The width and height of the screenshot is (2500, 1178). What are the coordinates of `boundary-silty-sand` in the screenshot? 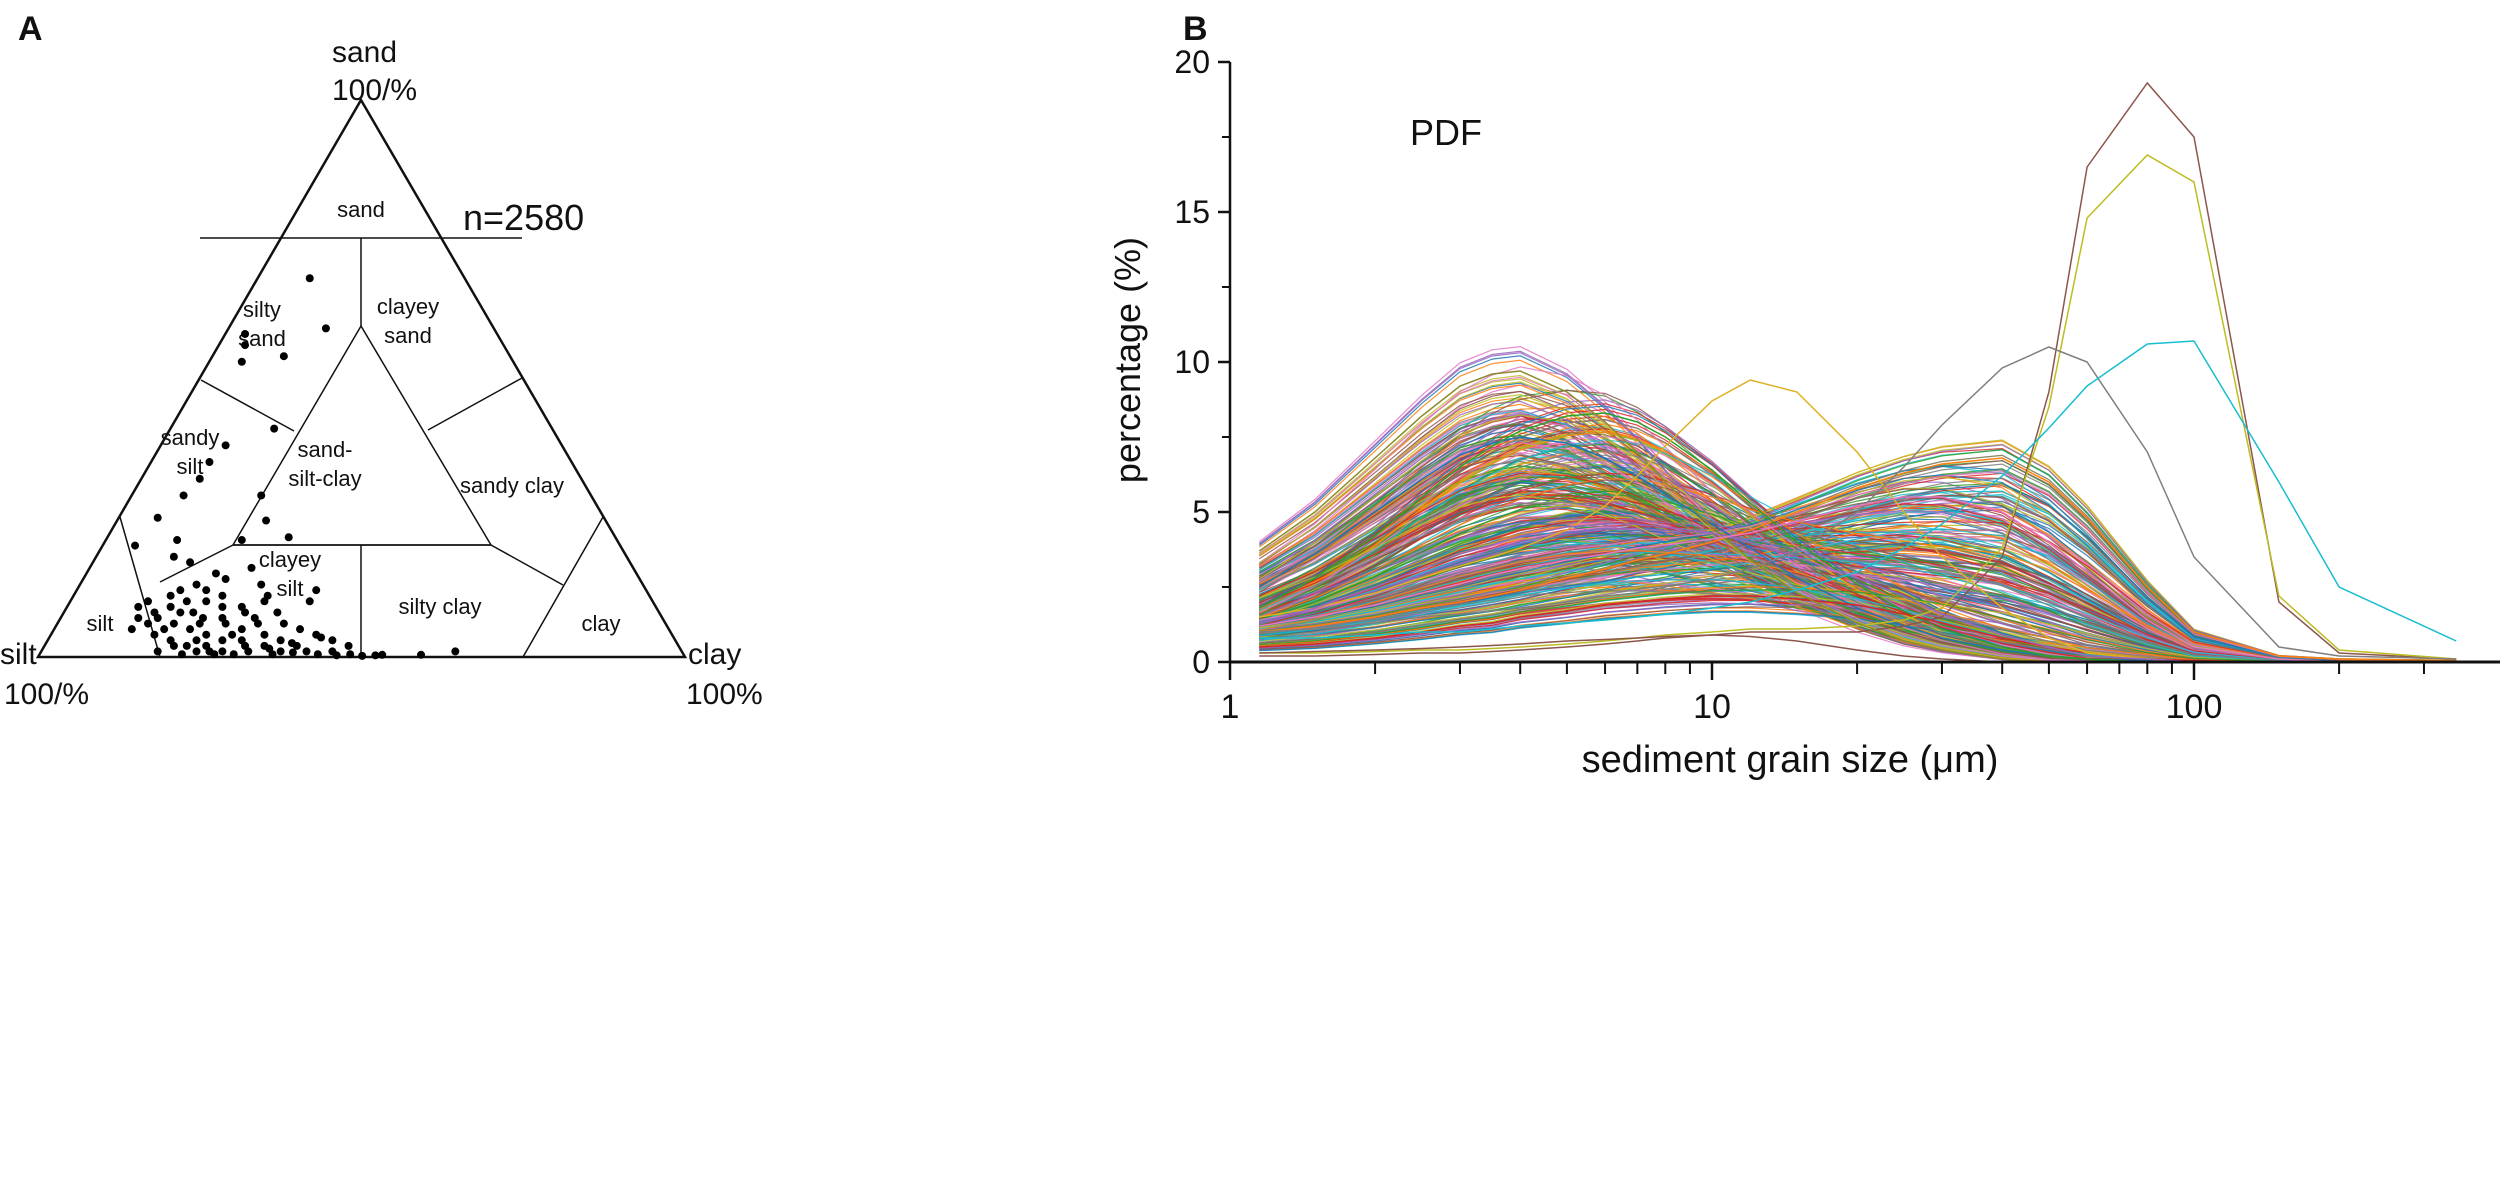 It's located at (247, 405).